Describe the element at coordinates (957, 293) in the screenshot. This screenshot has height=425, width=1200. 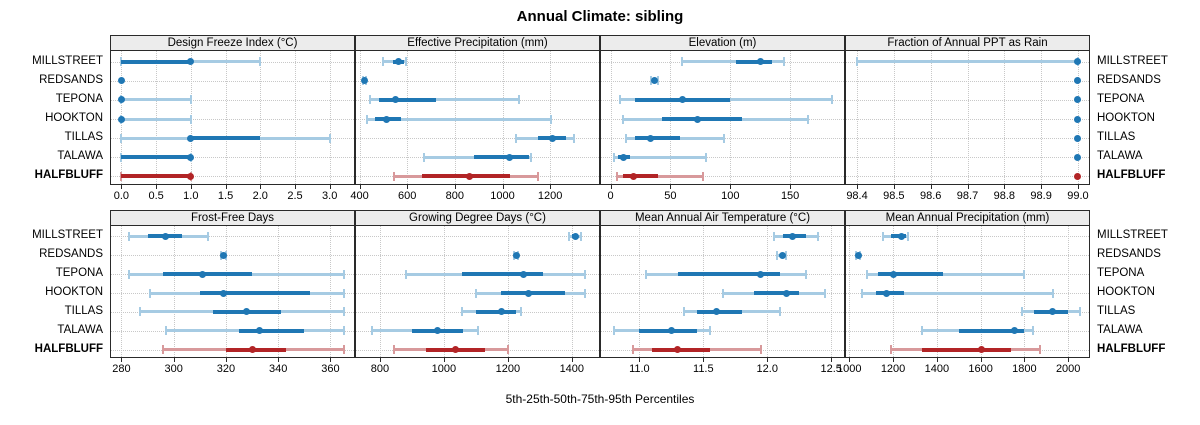
I see `percentile-whisker-hookton` at that location.